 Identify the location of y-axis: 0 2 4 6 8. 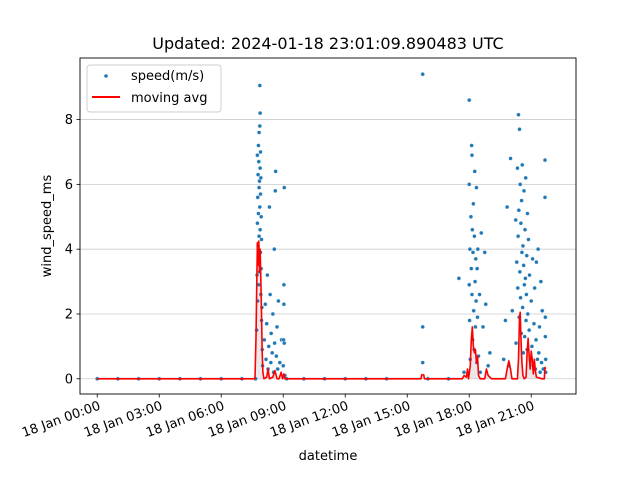
(72, 250).